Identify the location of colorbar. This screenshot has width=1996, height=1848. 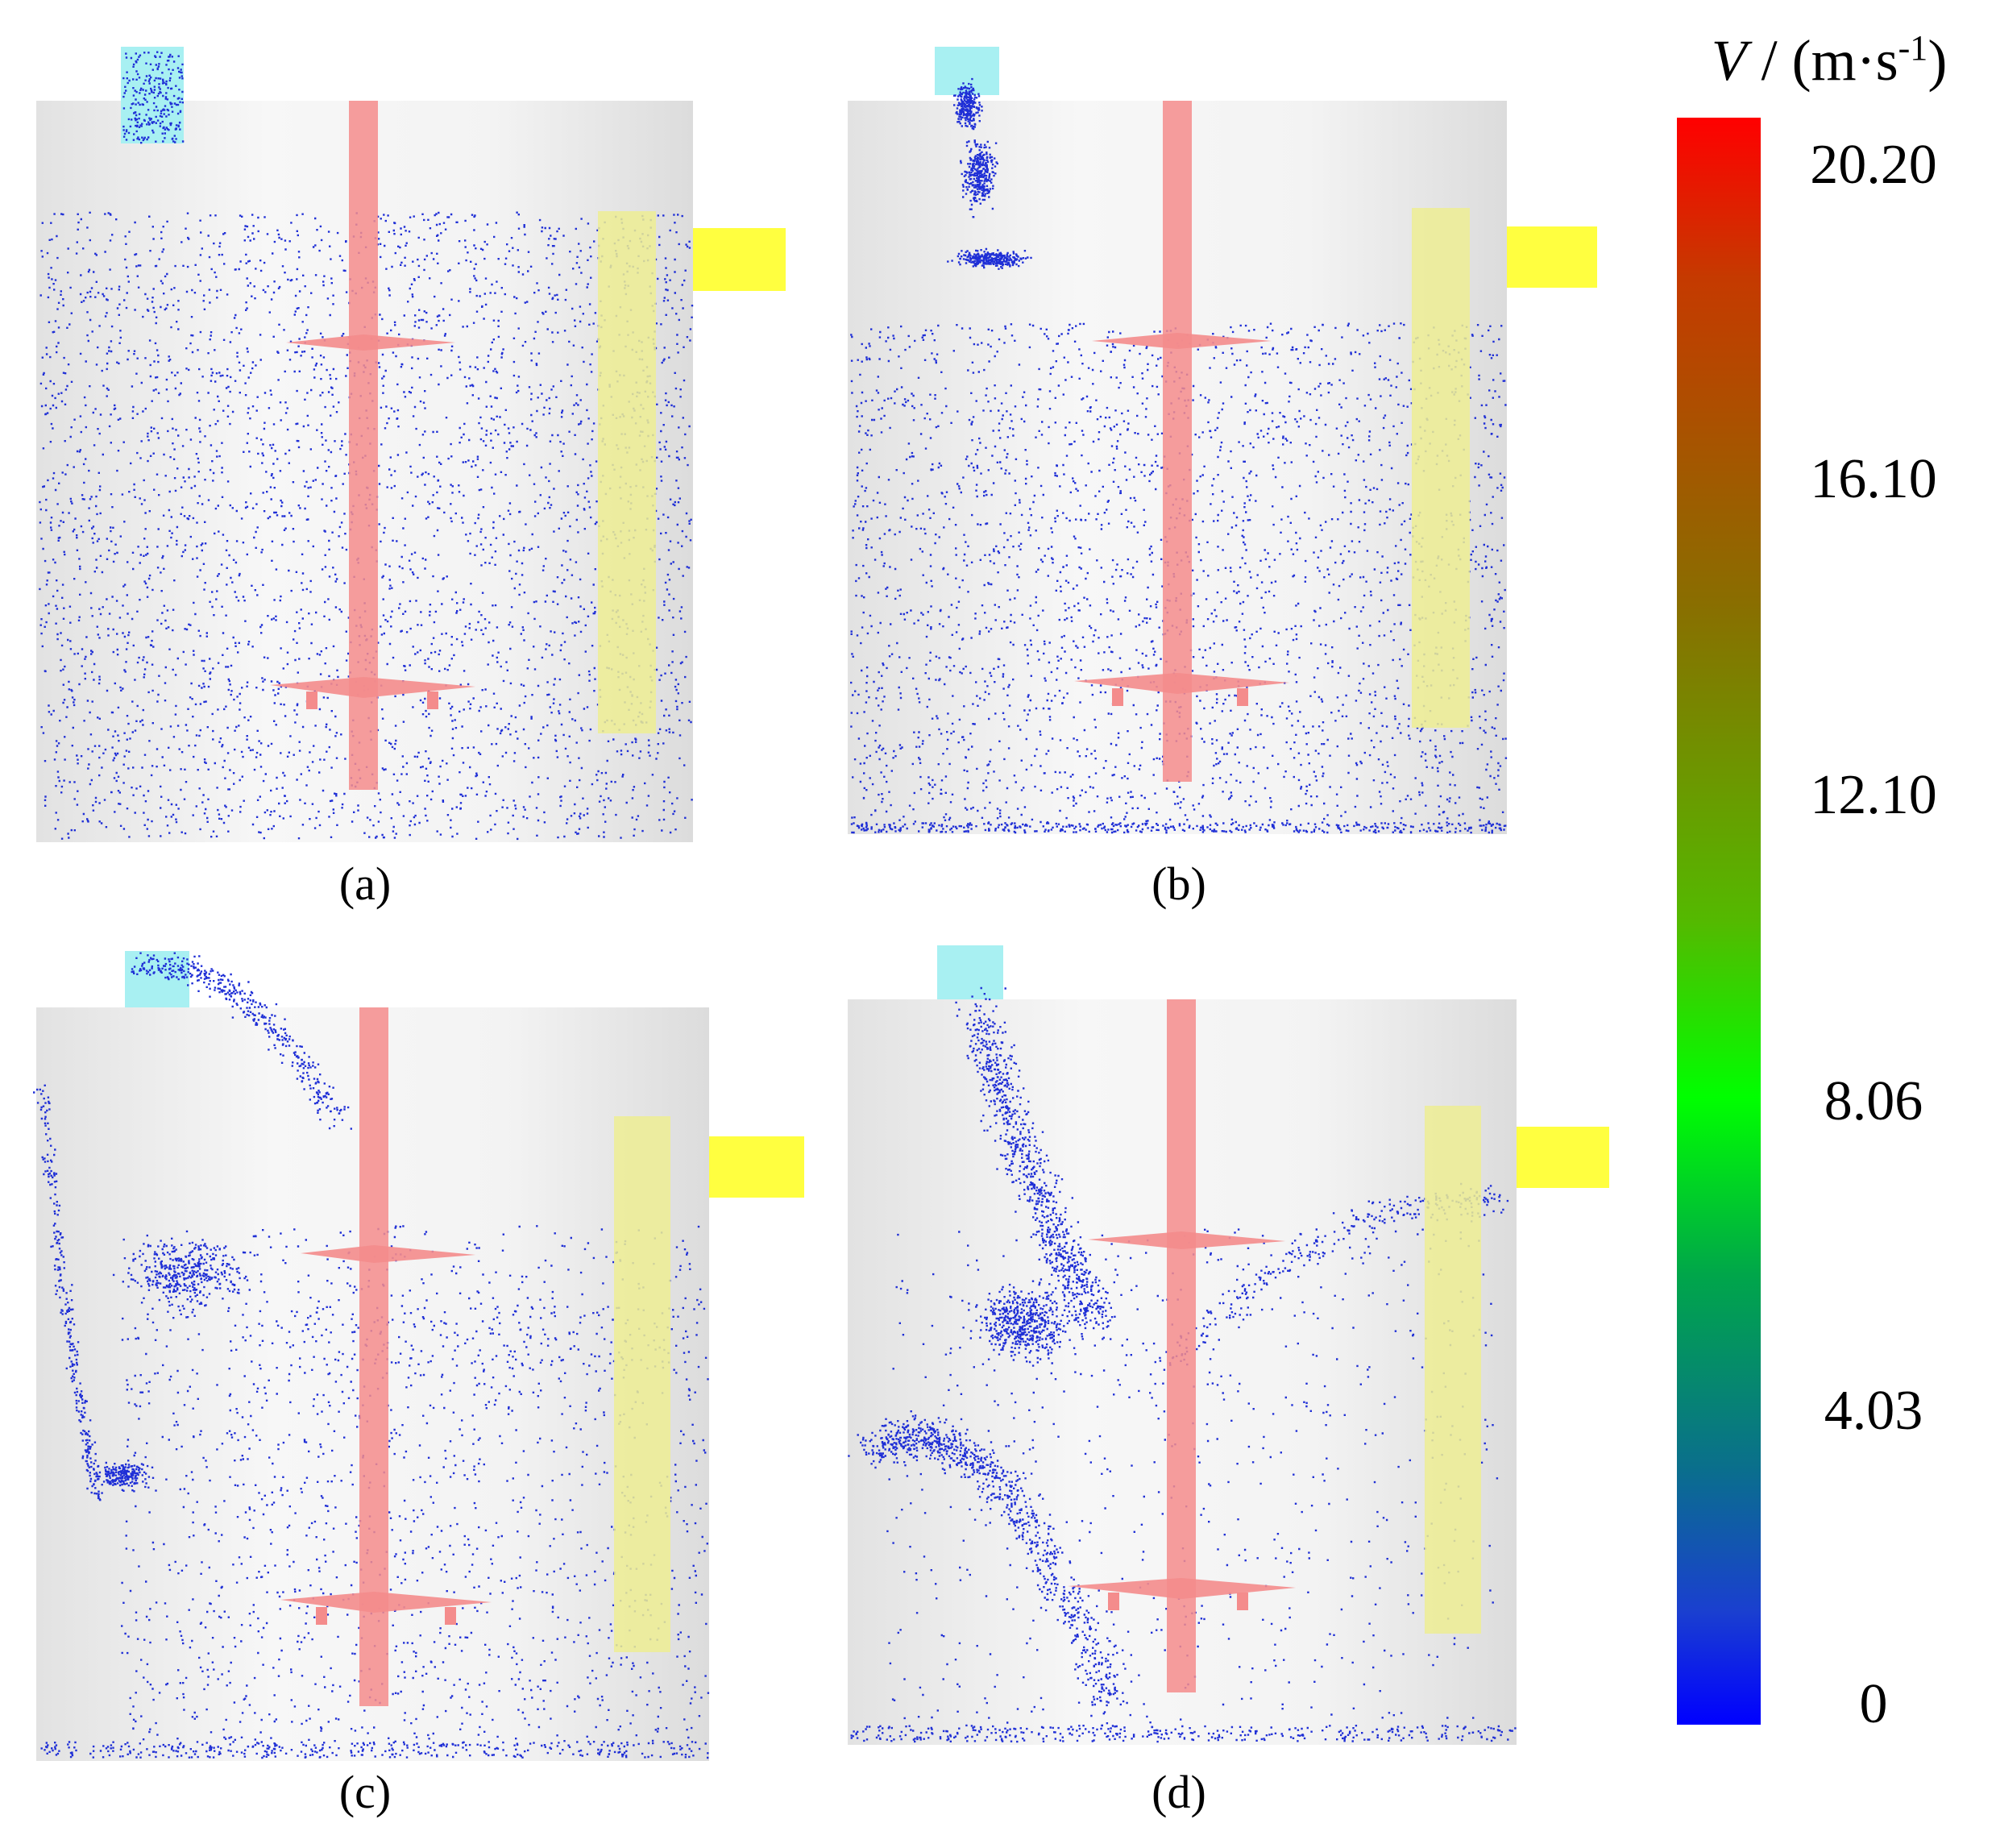
(1719, 921).